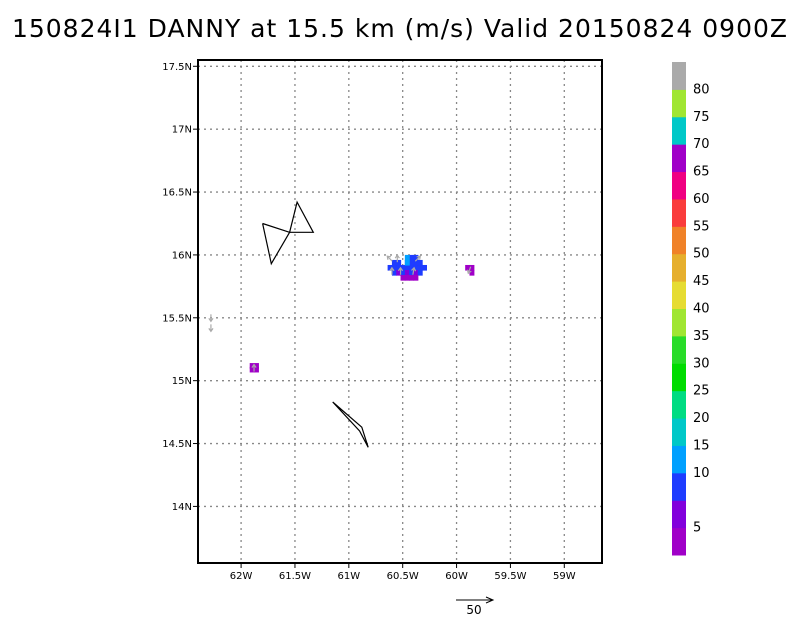 The width and height of the screenshot is (800, 618). What do you see at coordinates (403, 576) in the screenshot?
I see `x-tick-label: 60.5W` at bounding box center [403, 576].